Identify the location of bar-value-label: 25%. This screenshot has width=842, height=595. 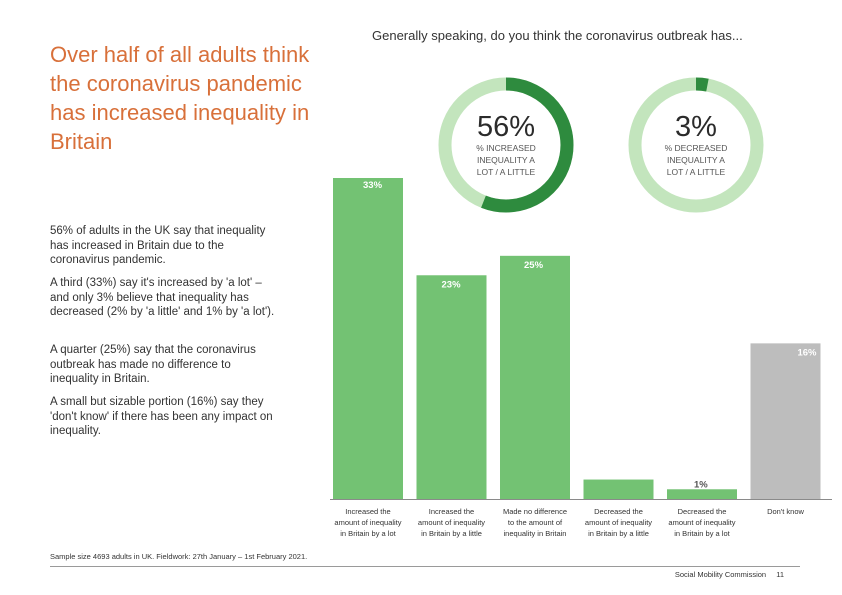
(534, 265).